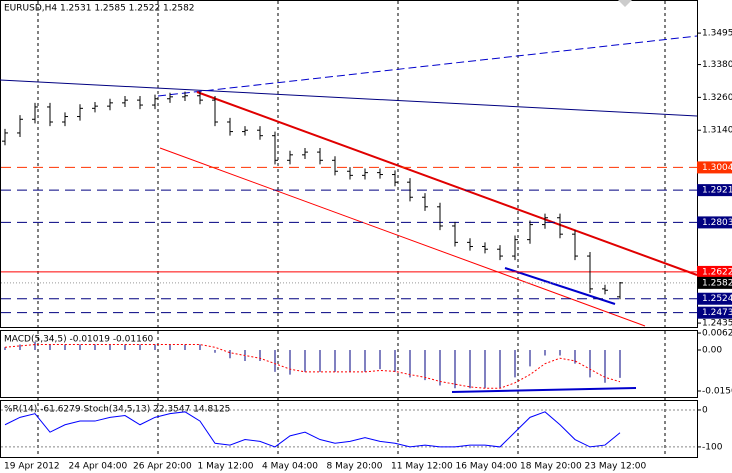 The height and width of the screenshot is (473, 732). What do you see at coordinates (717, 334) in the screenshot?
I see `y-tick-label: 0.00621` at bounding box center [717, 334].